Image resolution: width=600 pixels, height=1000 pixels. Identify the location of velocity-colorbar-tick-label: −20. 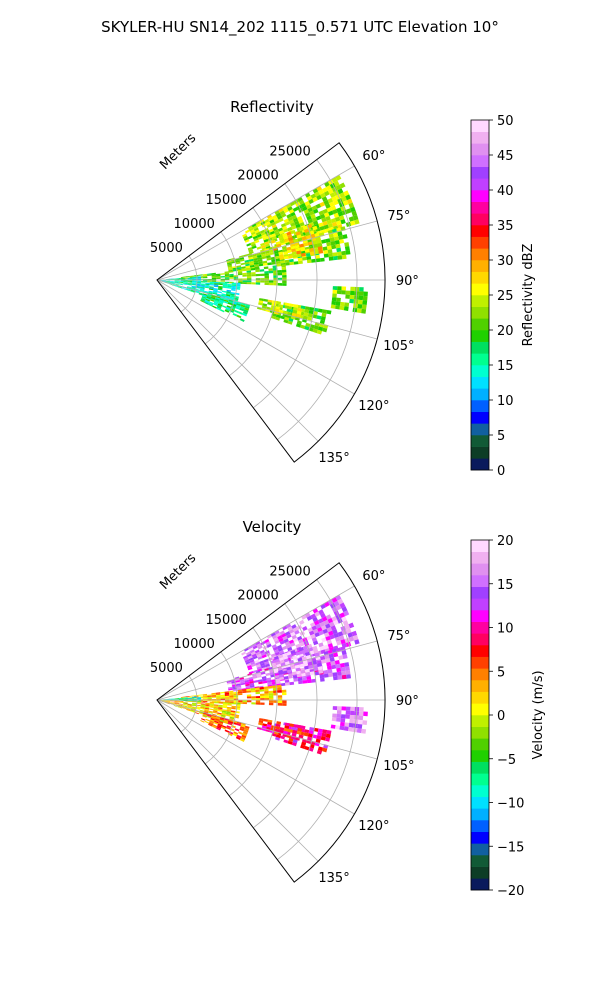
(510, 891).